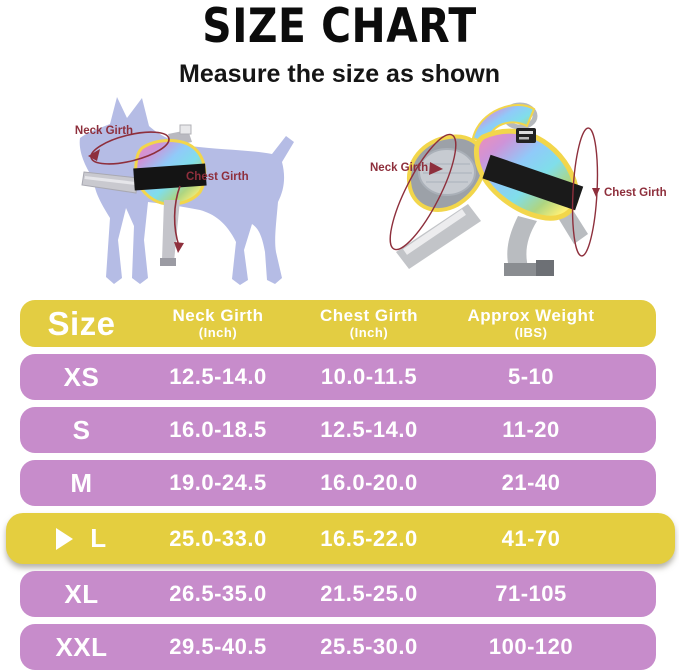  I want to click on approx-weight-value: 100-120, so click(531, 646).